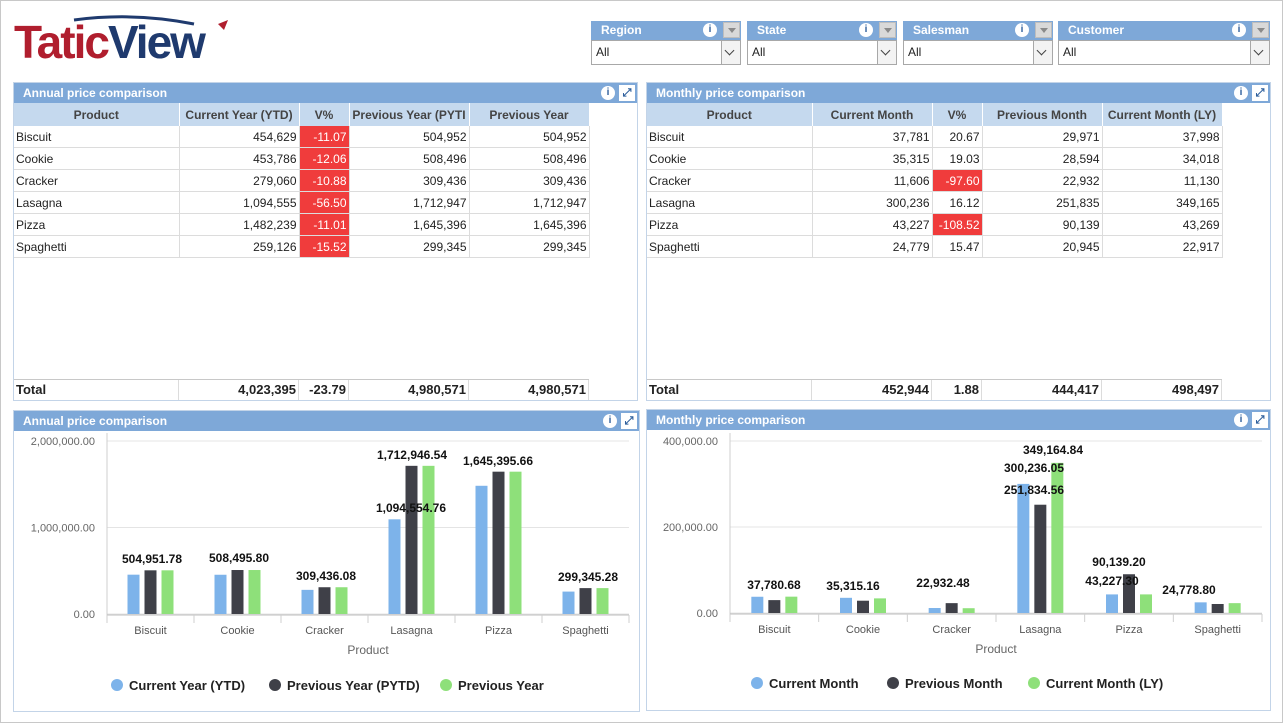 Image resolution: width=1285 pixels, height=725 pixels. Describe the element at coordinates (302, 246) in the screenshot. I see `table-row: Spaghetti 259,126 -15.52 299,345 299,345` at that location.